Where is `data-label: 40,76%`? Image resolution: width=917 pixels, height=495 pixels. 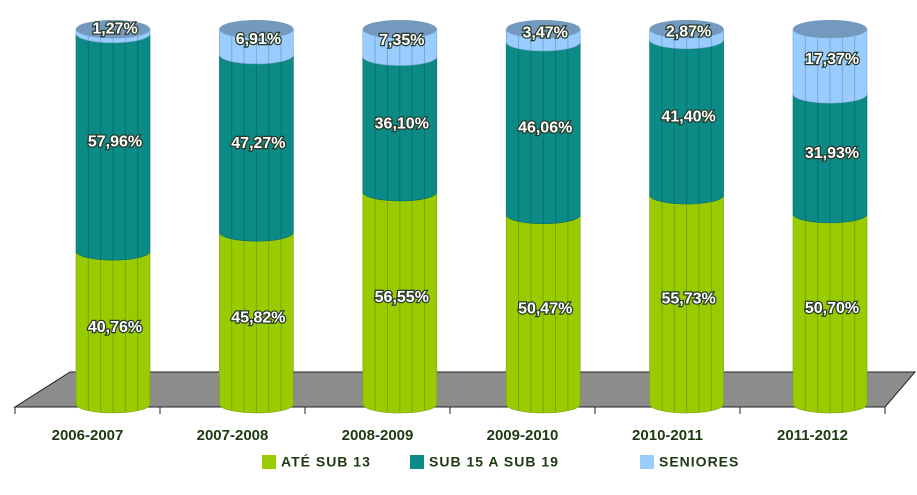
data-label: 40,76% is located at coordinates (115, 327).